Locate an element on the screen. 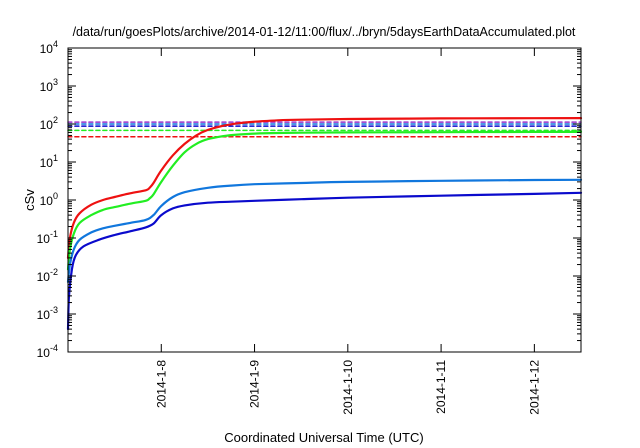 This screenshot has height=448, width=640. y-tick-label: 10⁰ is located at coordinates (49, 199).